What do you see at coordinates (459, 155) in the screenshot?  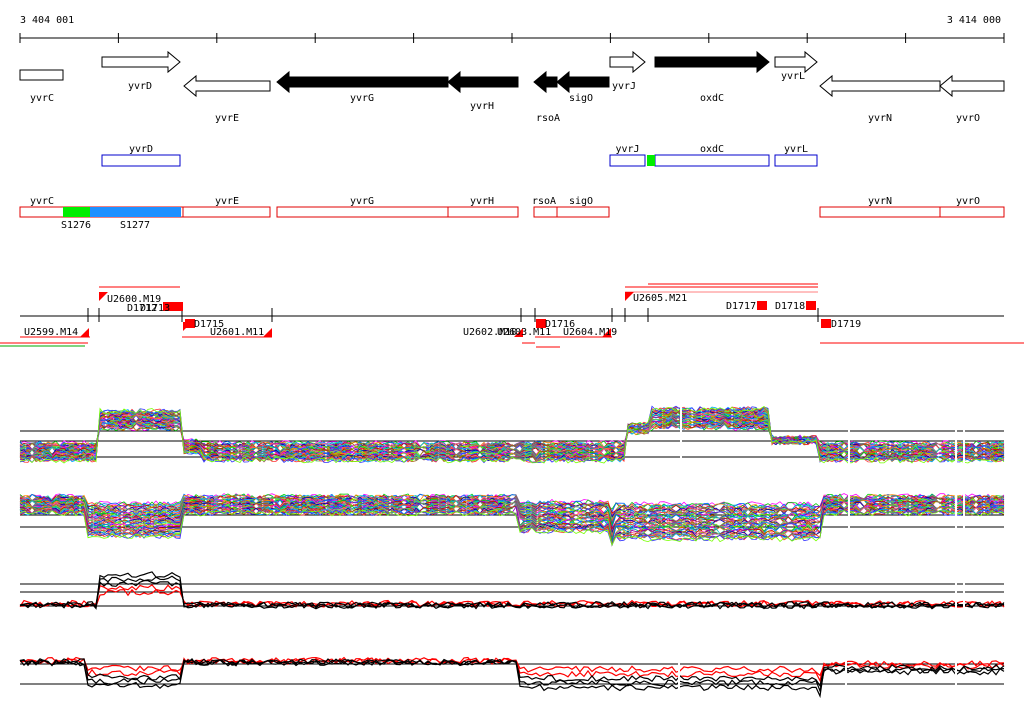 I see `blue-gene-track: yvrD yvrJ oxdC yvrL` at bounding box center [459, 155].